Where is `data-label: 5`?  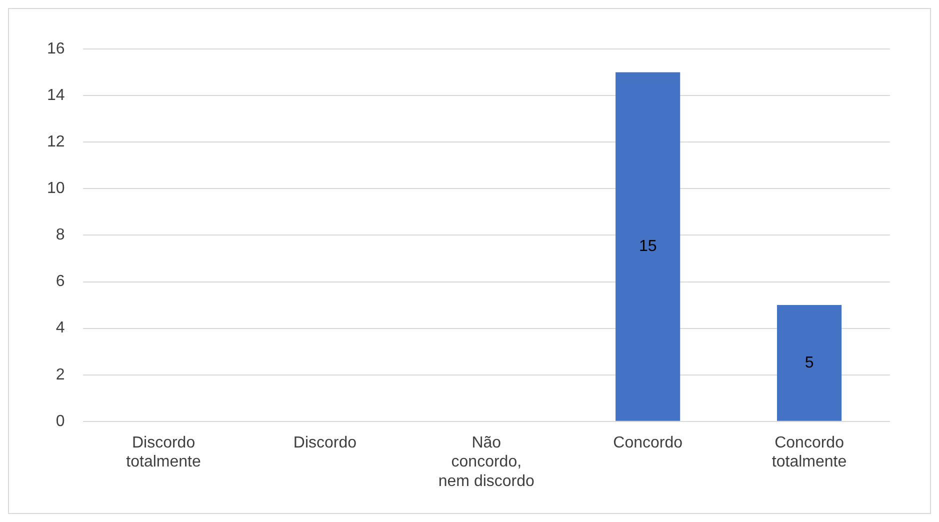 data-label: 5 is located at coordinates (809, 363).